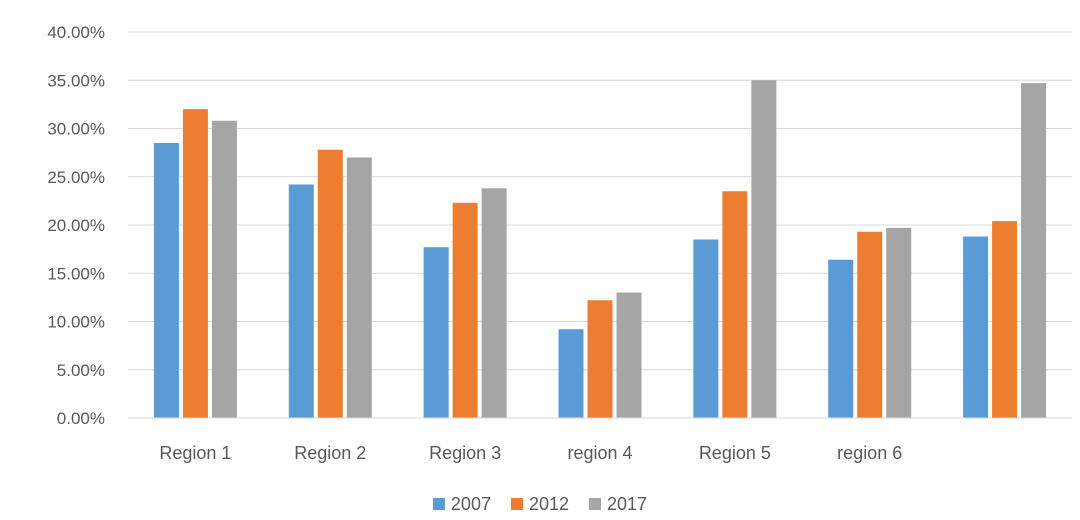  What do you see at coordinates (76, 32) in the screenshot?
I see `y-tick-label: 40.00%` at bounding box center [76, 32].